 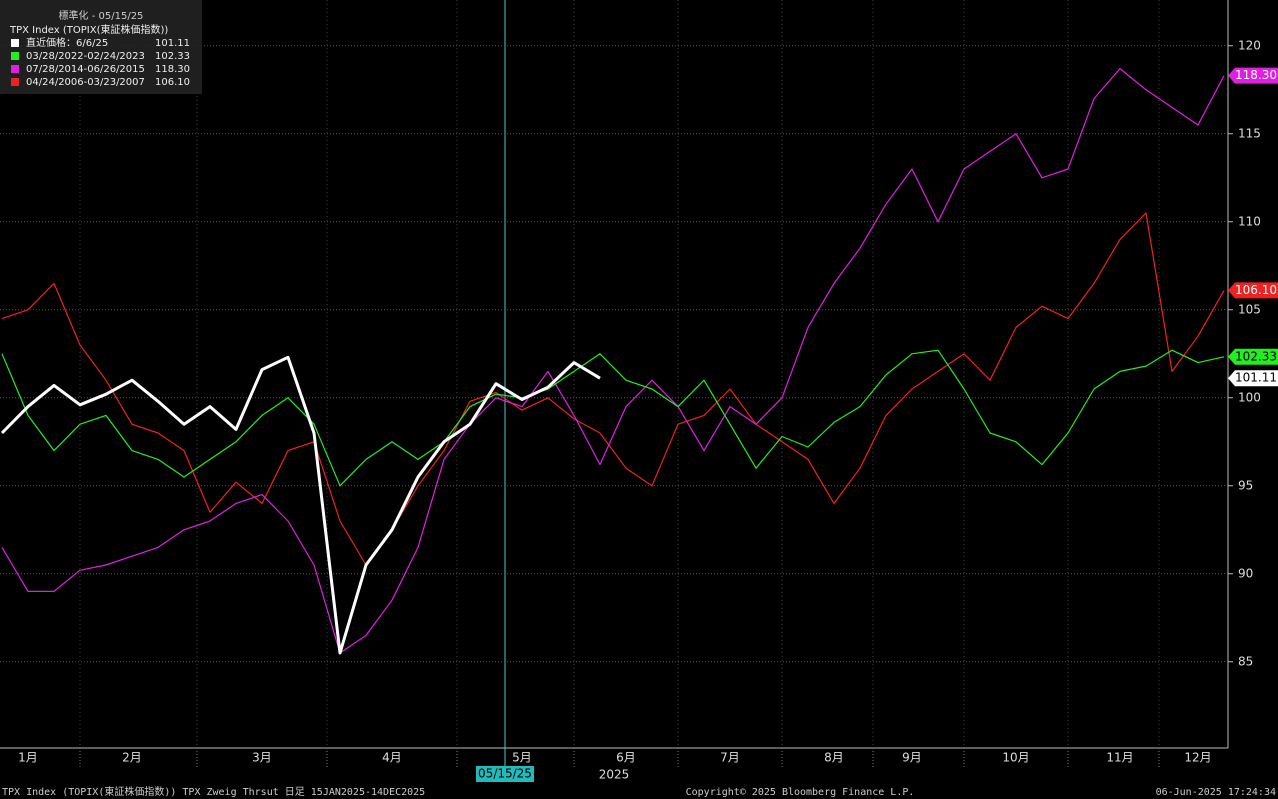 I want to click on y-tick-label: 100, so click(x=1249, y=397).